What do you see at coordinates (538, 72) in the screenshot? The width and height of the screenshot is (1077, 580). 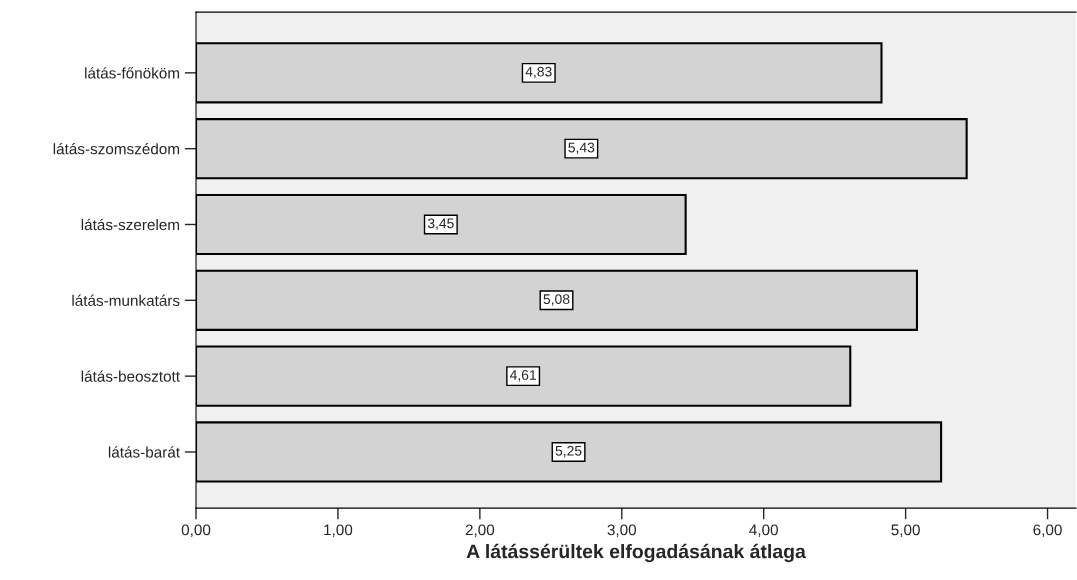 I see `data-label: 4,83` at bounding box center [538, 72].